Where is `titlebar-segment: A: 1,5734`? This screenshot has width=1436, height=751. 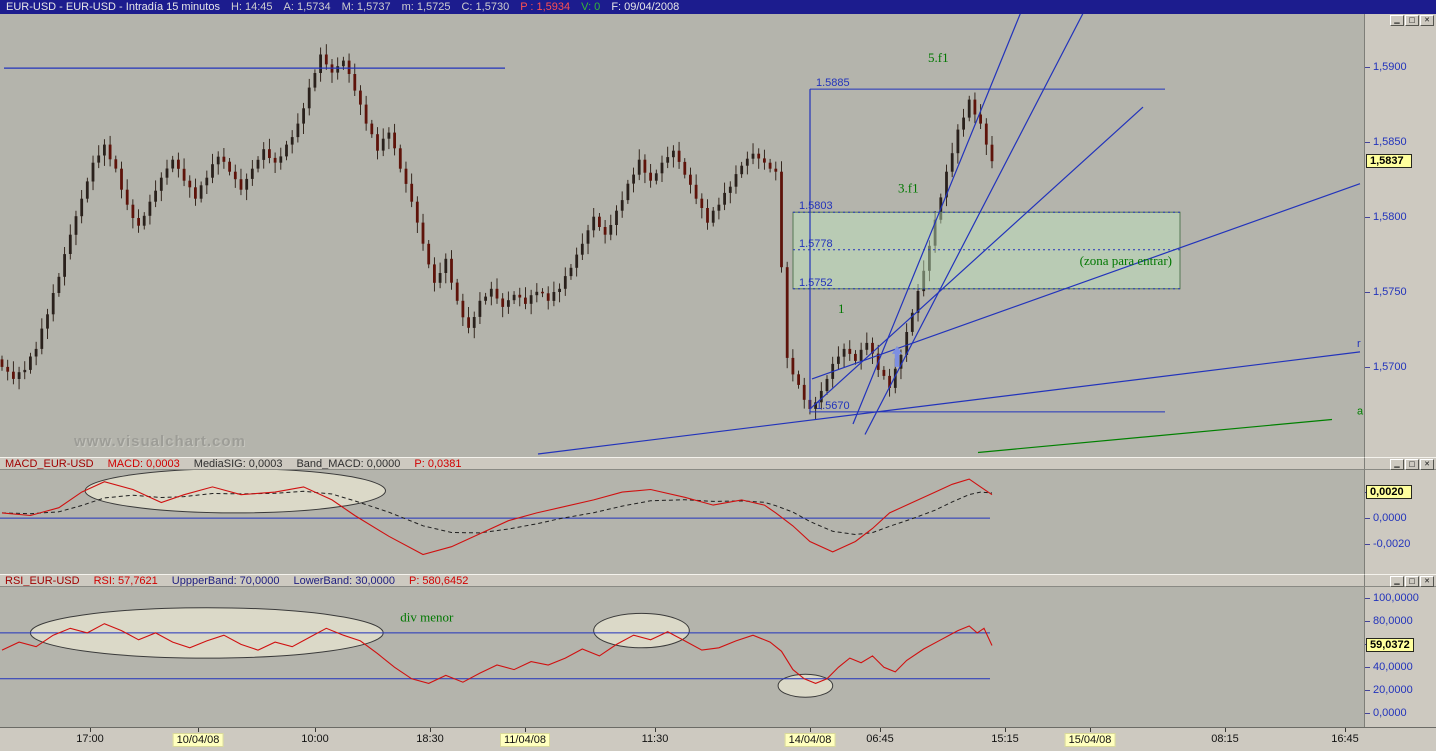 titlebar-segment: A: 1,5734 is located at coordinates (307, 7).